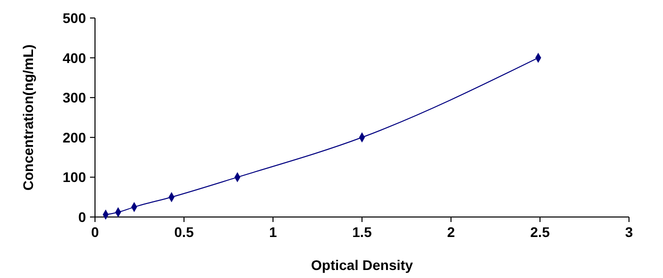 Image resolution: width=663 pixels, height=278 pixels. Describe the element at coordinates (95, 232) in the screenshot. I see `x-tick-label: 0` at that location.